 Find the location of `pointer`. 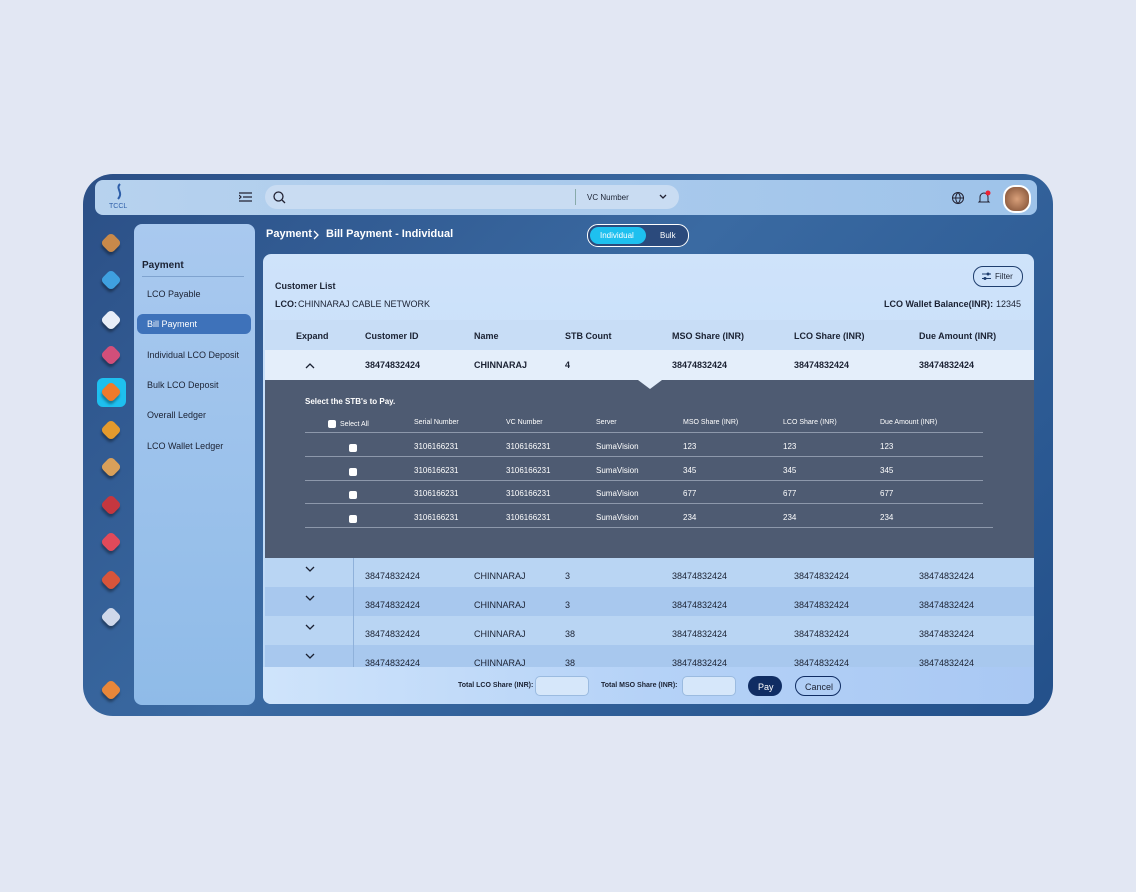

pointer is located at coordinates (650, 384).